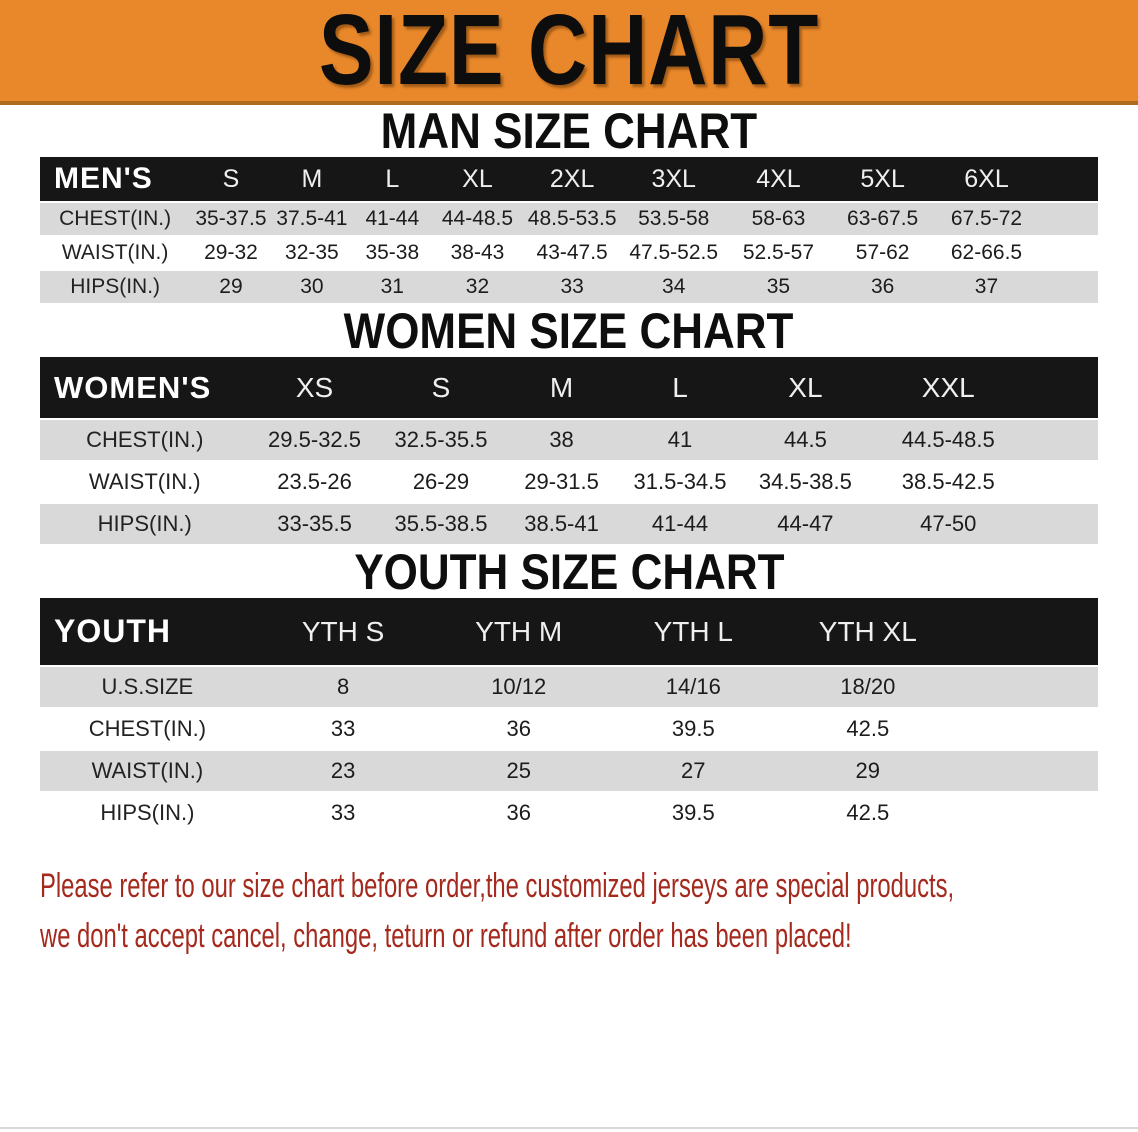 This screenshot has width=1138, height=1132. Describe the element at coordinates (868, 686) in the screenshot. I see `size-value-cell: 18/20` at that location.